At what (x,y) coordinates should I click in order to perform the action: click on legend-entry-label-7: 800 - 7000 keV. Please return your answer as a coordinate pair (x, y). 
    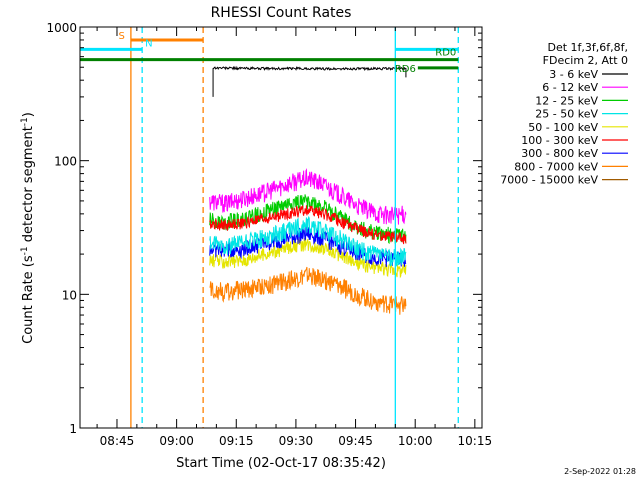
    Looking at the image, I should click on (556, 166).